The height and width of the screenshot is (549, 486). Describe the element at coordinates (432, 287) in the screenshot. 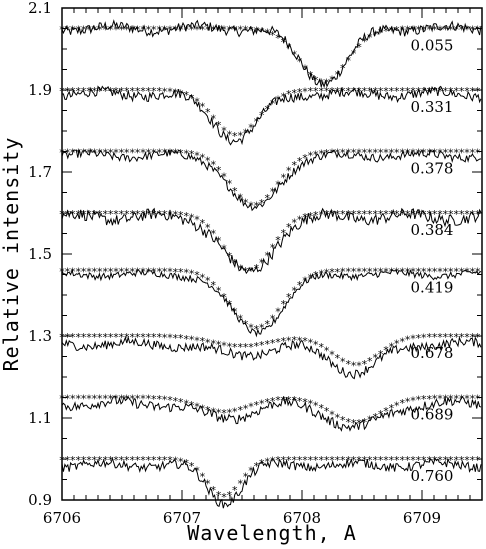

I see `phase-label: 0.419` at that location.